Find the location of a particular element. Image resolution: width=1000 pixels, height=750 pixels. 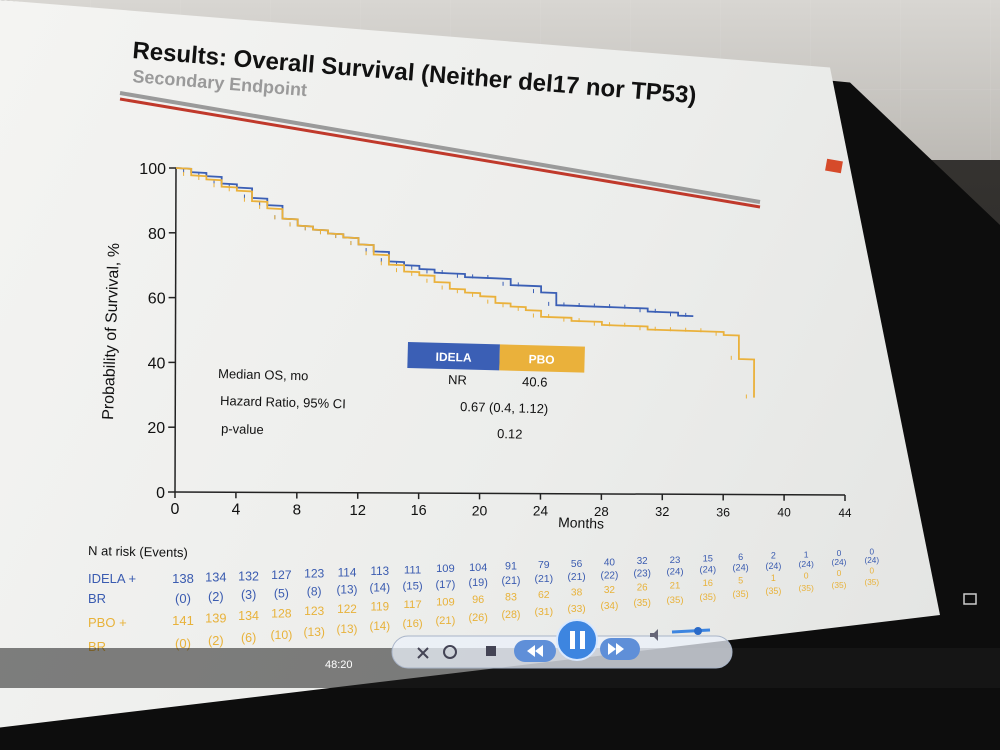

risk-idela-events: (2) is located at coordinates (216, 596).